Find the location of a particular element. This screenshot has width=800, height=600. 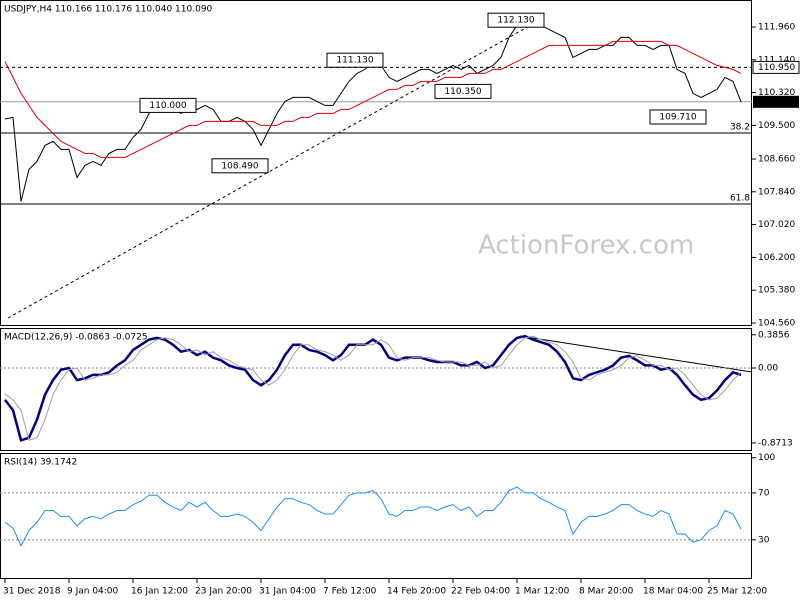

fib-label: 38.2 is located at coordinates (740, 128).